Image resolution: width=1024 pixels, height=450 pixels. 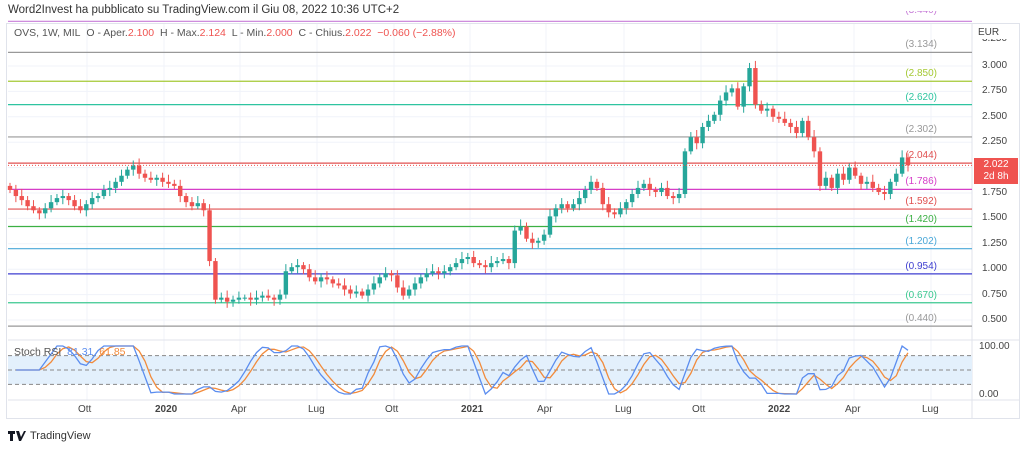 What do you see at coordinates (995, 65) in the screenshot?
I see `price-tick: 3.000` at bounding box center [995, 65].